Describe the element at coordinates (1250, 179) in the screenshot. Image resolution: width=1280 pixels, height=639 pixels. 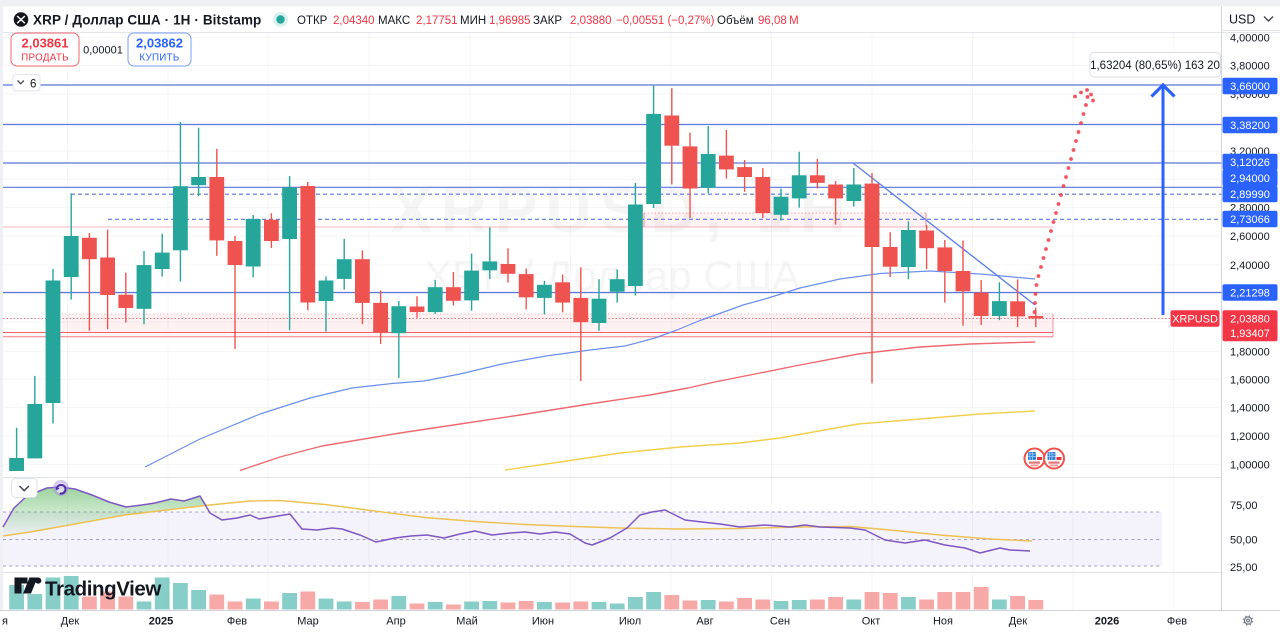
I see `svg-text: 2,94000` at that location.